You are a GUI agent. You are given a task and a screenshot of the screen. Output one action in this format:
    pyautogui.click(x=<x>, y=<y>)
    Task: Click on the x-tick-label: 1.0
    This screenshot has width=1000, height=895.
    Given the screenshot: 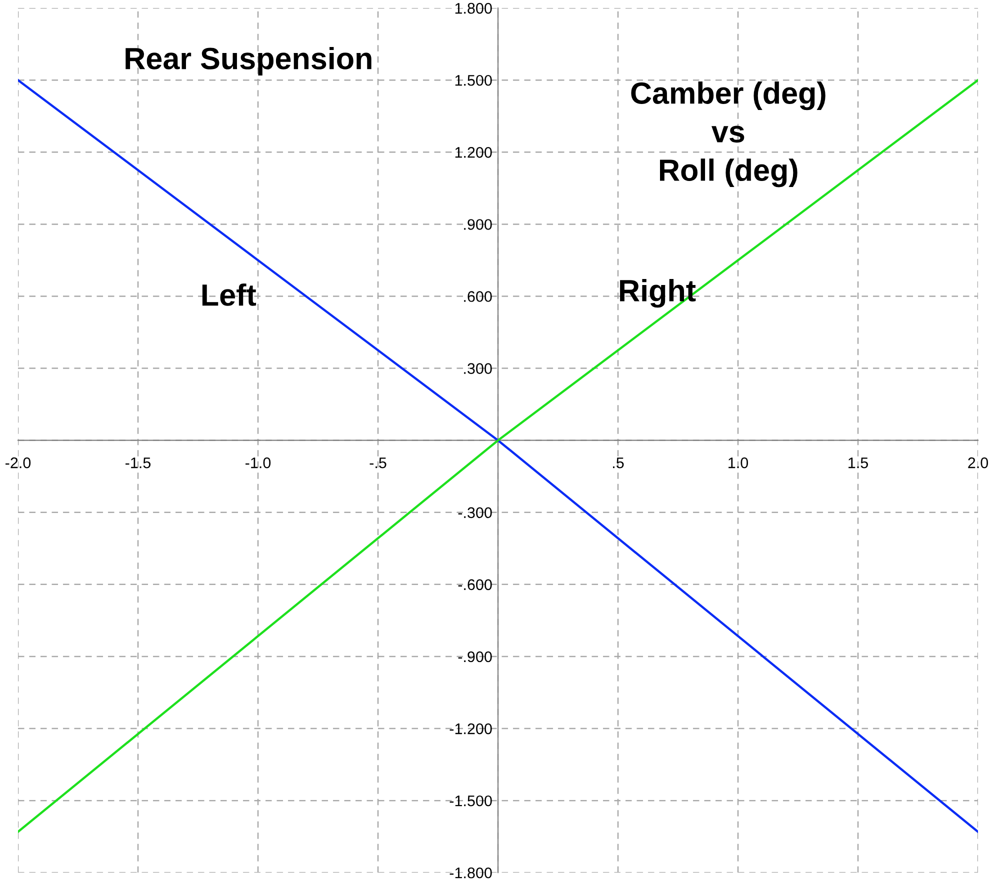 What is the action you would take?
    pyautogui.click(x=738, y=462)
    